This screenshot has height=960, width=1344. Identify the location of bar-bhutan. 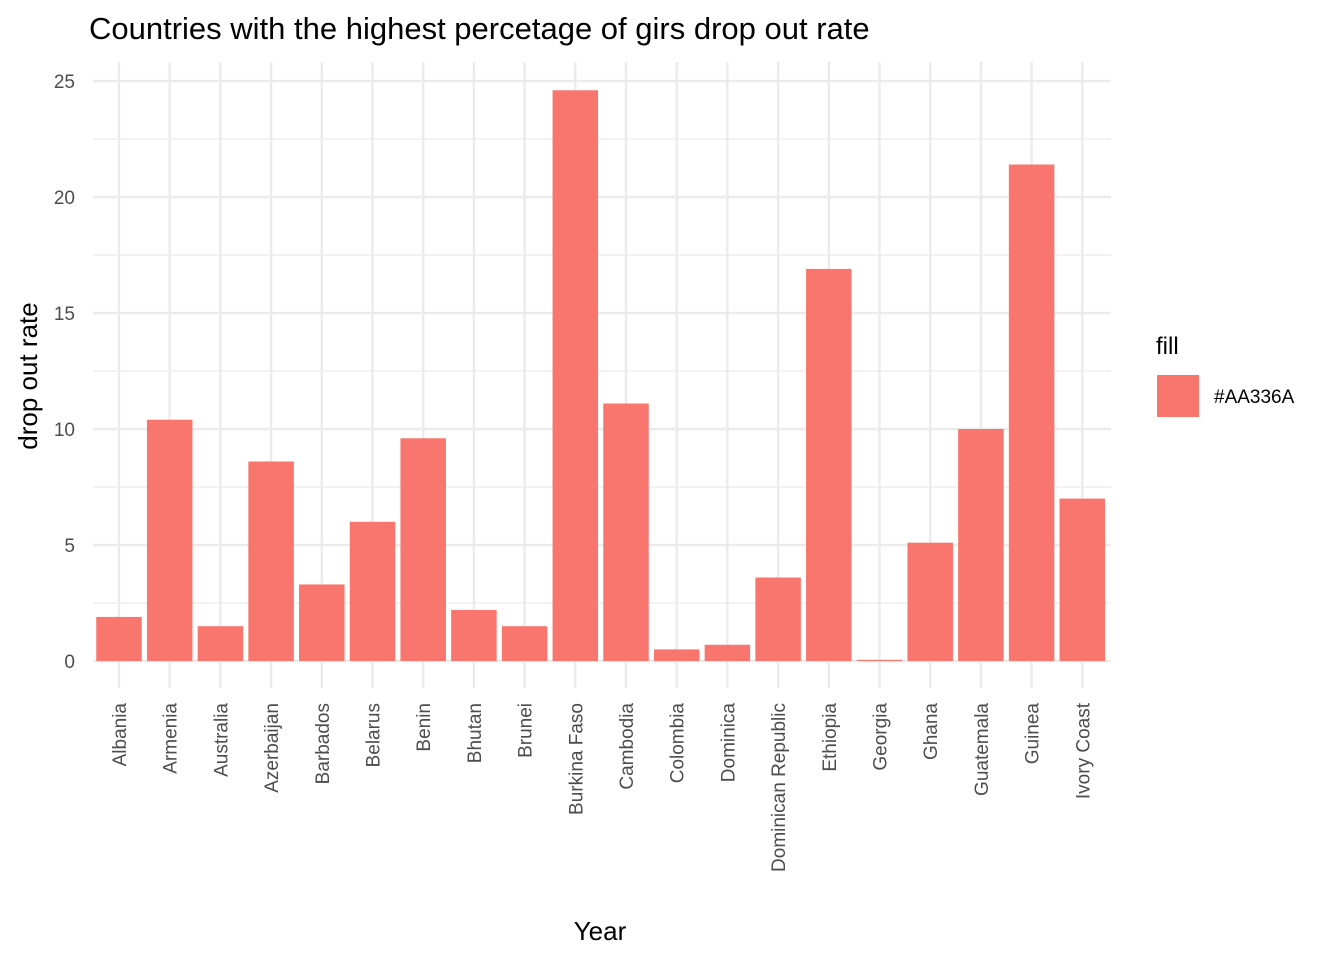
(474, 635).